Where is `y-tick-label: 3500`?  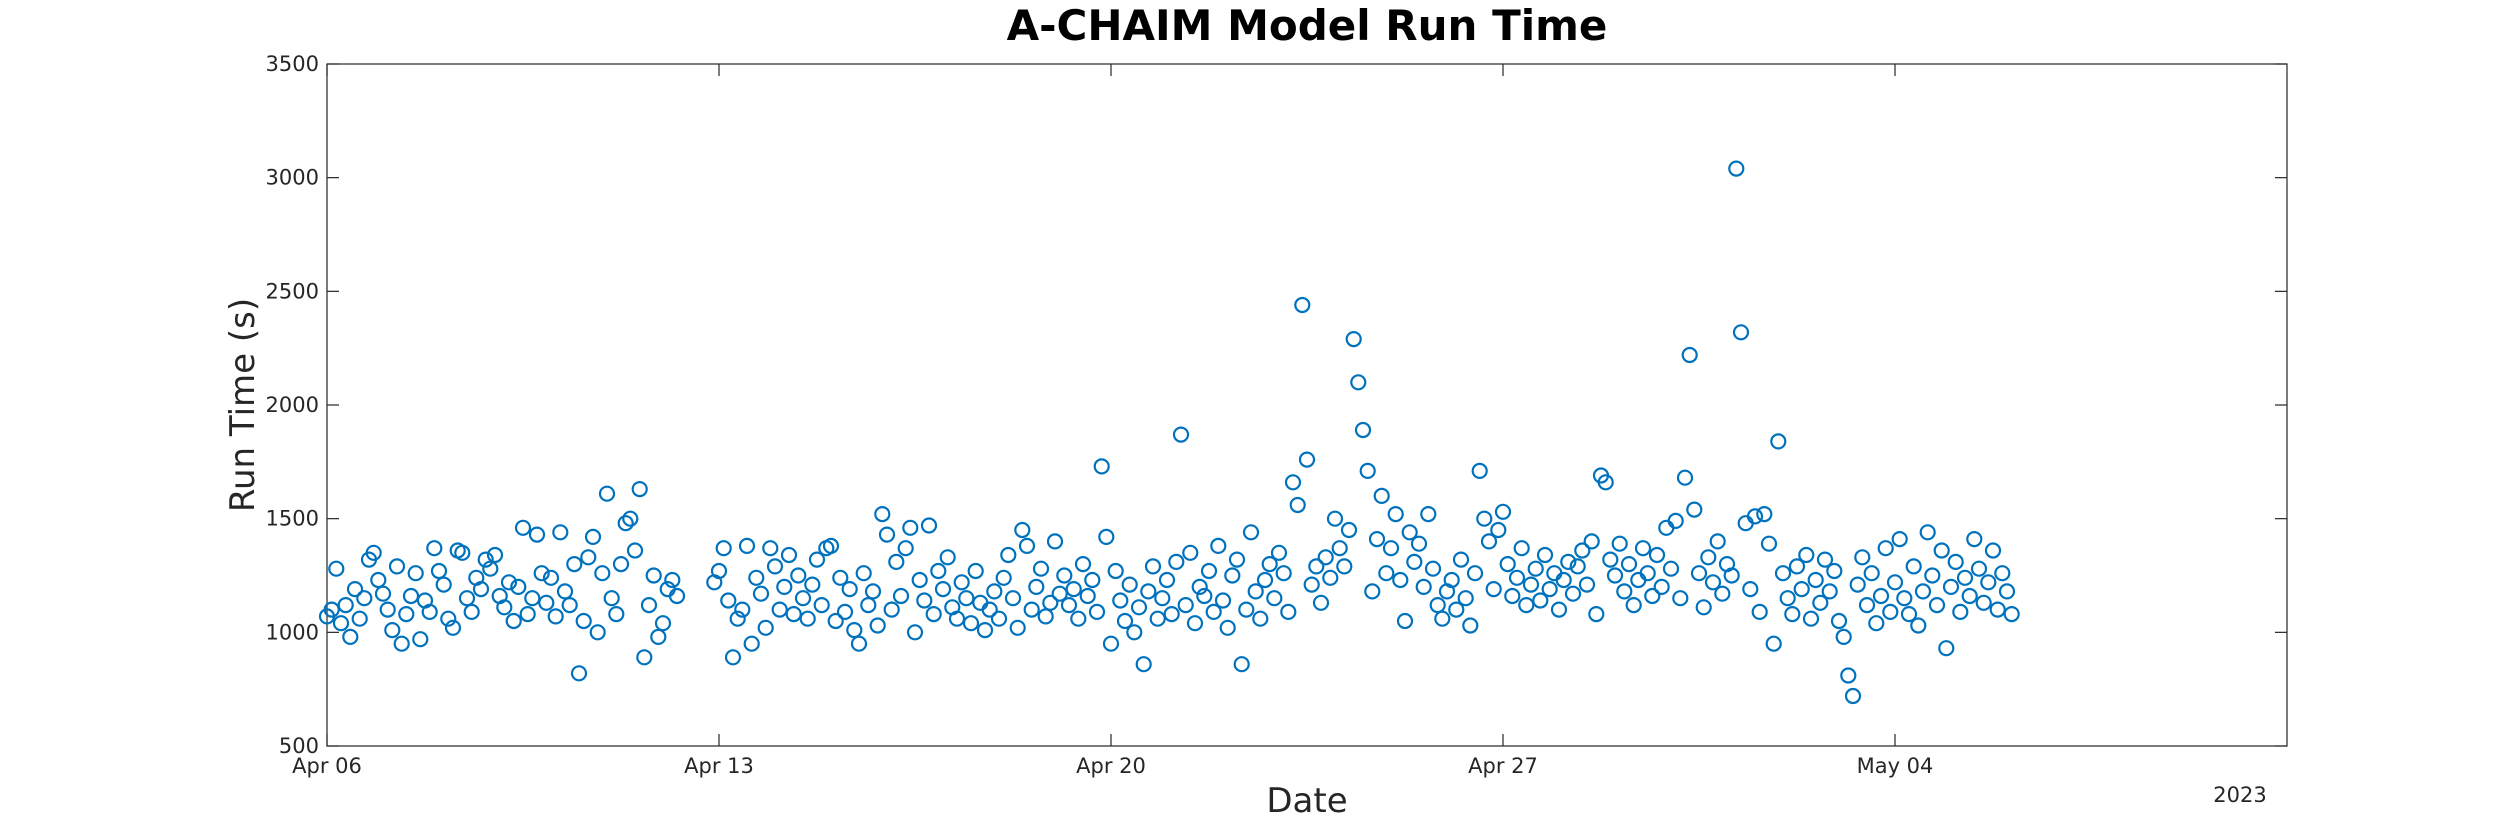
y-tick-label: 3500 is located at coordinates (292, 64).